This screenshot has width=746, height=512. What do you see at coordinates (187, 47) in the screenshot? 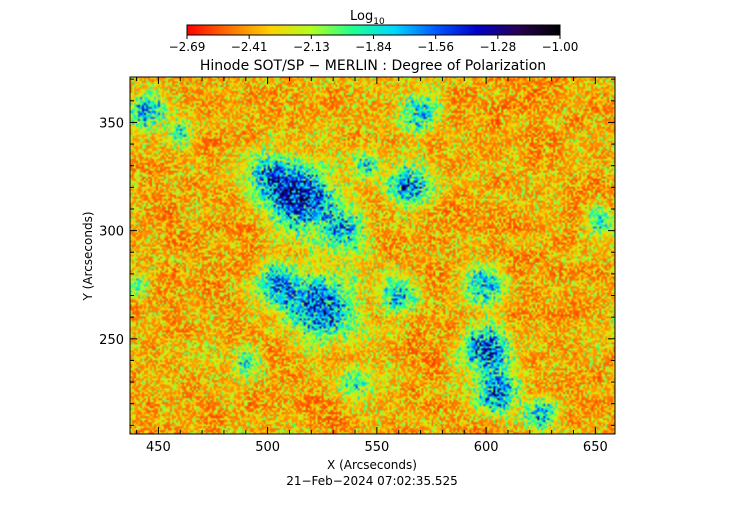
I see `colorbar-tick-label: −2.69` at bounding box center [187, 47].